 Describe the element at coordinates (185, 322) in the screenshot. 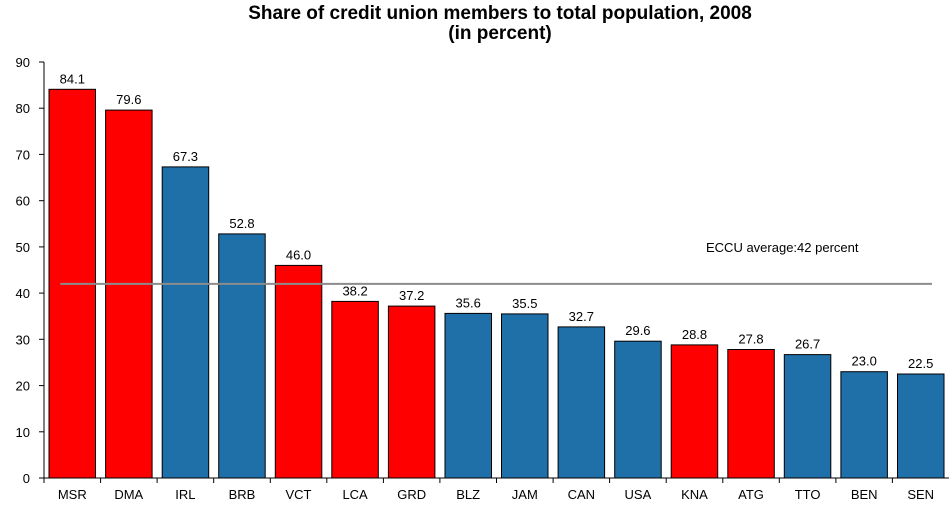

I see `bar-irl` at that location.